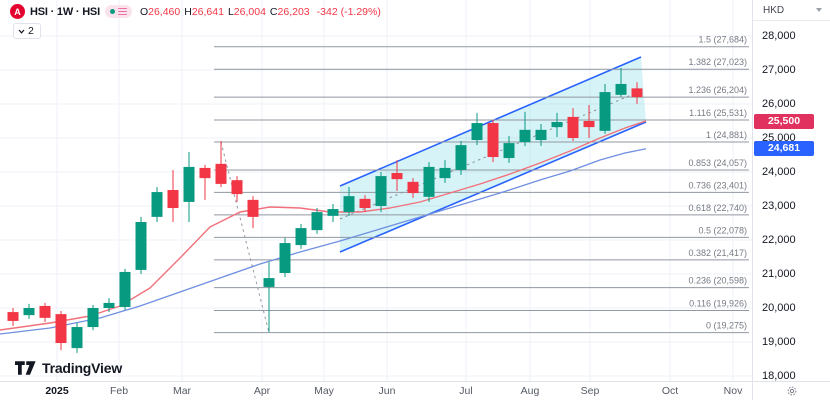  I want to click on price-tick-label: 26,000, so click(779, 103).